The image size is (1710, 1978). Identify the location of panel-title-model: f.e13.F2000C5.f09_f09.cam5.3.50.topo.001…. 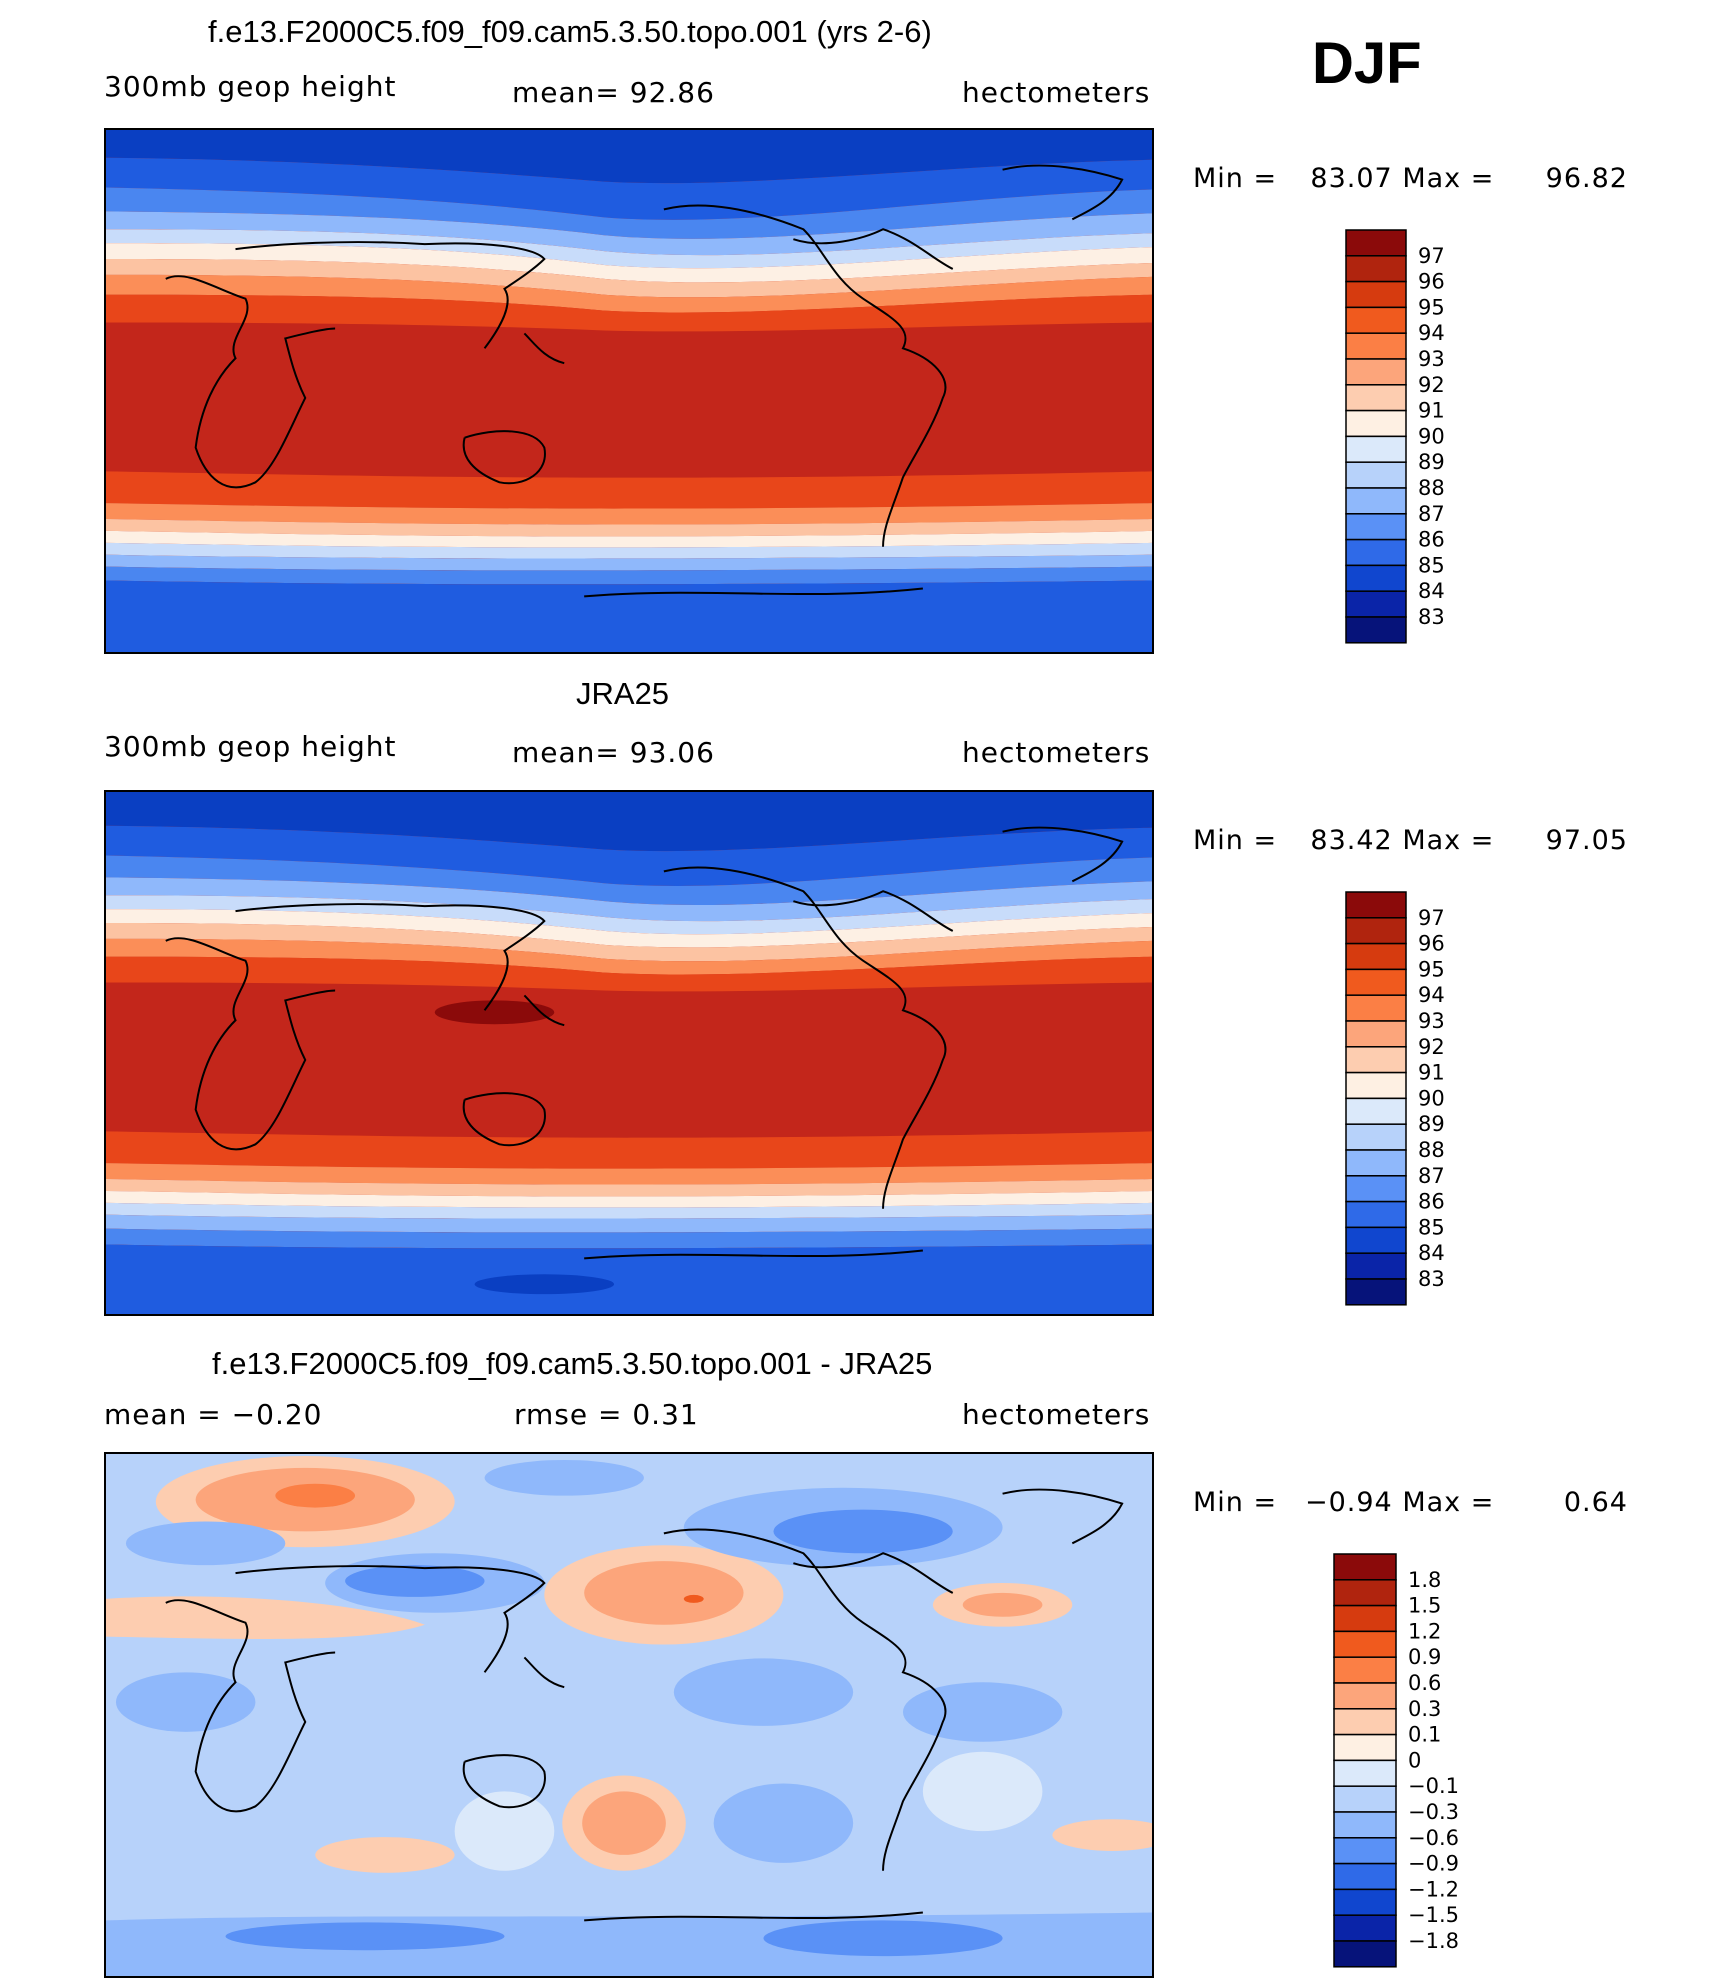
(570, 31).